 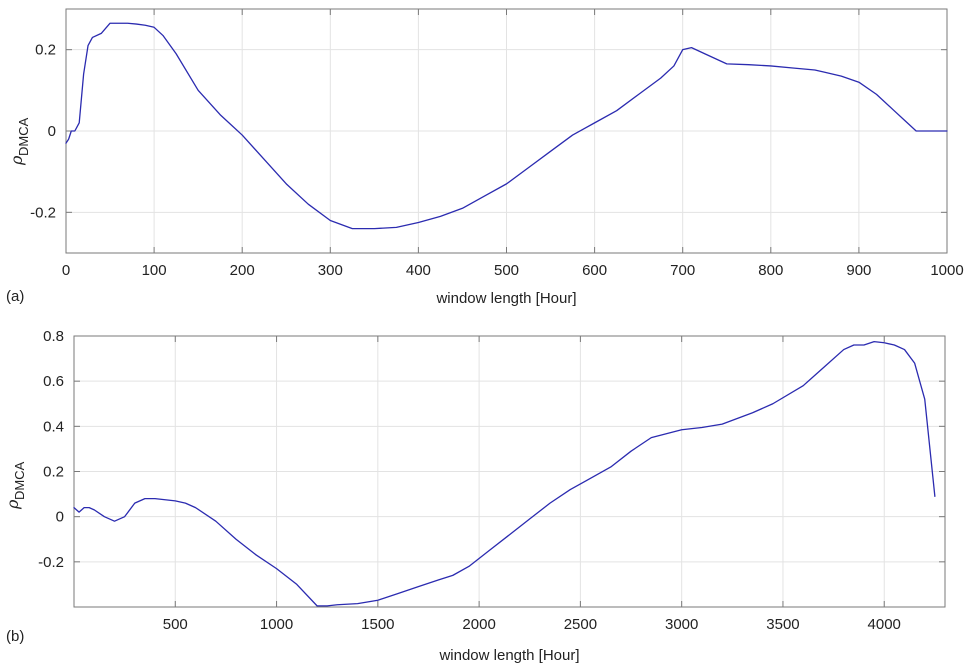 I want to click on panel-a-y-axis-label-subscript: DMCA, so click(x=23, y=136).